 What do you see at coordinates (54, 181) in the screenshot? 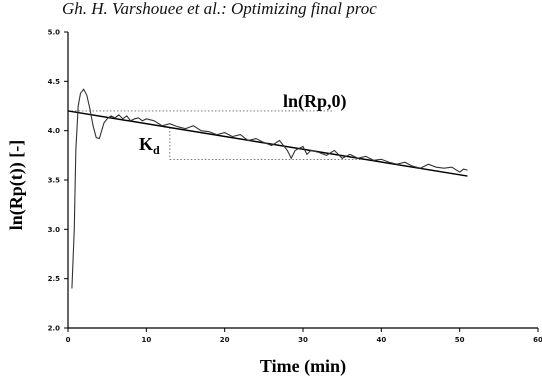
I see `y-tick-label: 3.5` at bounding box center [54, 181].